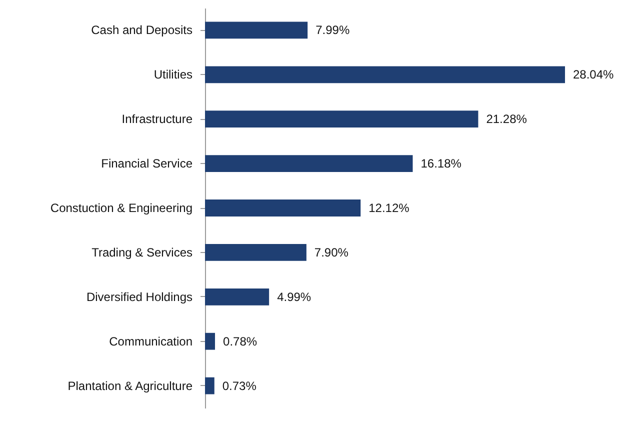  I want to click on data-label: 7.90%, so click(331, 252).